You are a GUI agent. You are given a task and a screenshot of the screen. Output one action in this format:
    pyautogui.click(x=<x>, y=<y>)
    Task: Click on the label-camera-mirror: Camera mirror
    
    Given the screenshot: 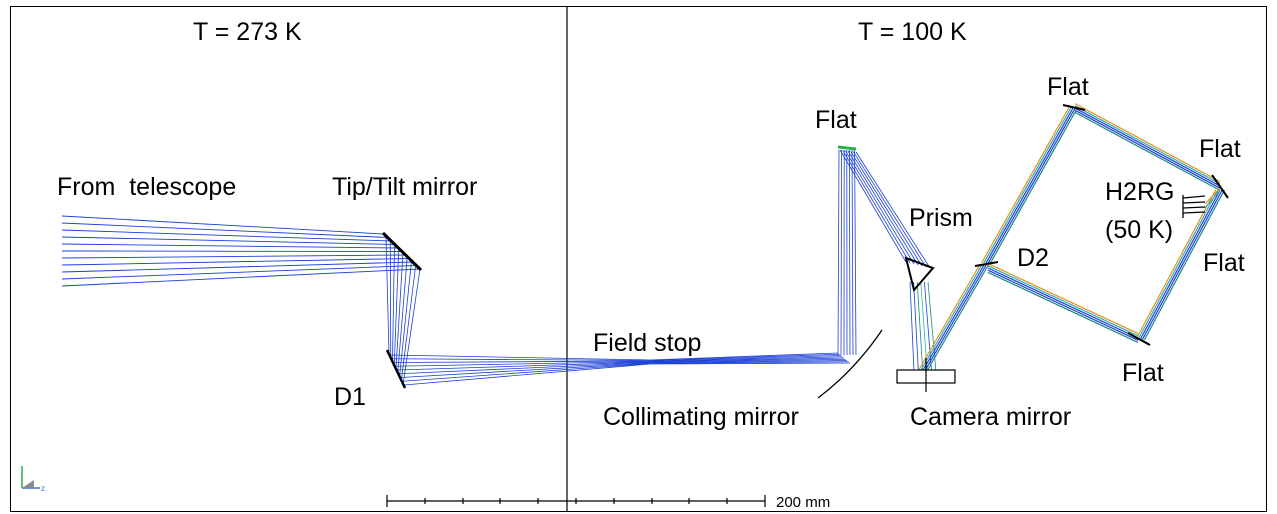 What is the action you would take?
    pyautogui.click(x=990, y=417)
    